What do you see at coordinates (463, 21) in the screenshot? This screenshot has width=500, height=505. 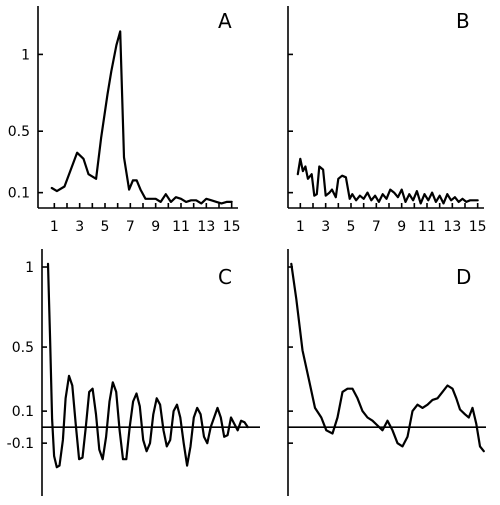 I see `panel-label-b: B` at bounding box center [463, 21].